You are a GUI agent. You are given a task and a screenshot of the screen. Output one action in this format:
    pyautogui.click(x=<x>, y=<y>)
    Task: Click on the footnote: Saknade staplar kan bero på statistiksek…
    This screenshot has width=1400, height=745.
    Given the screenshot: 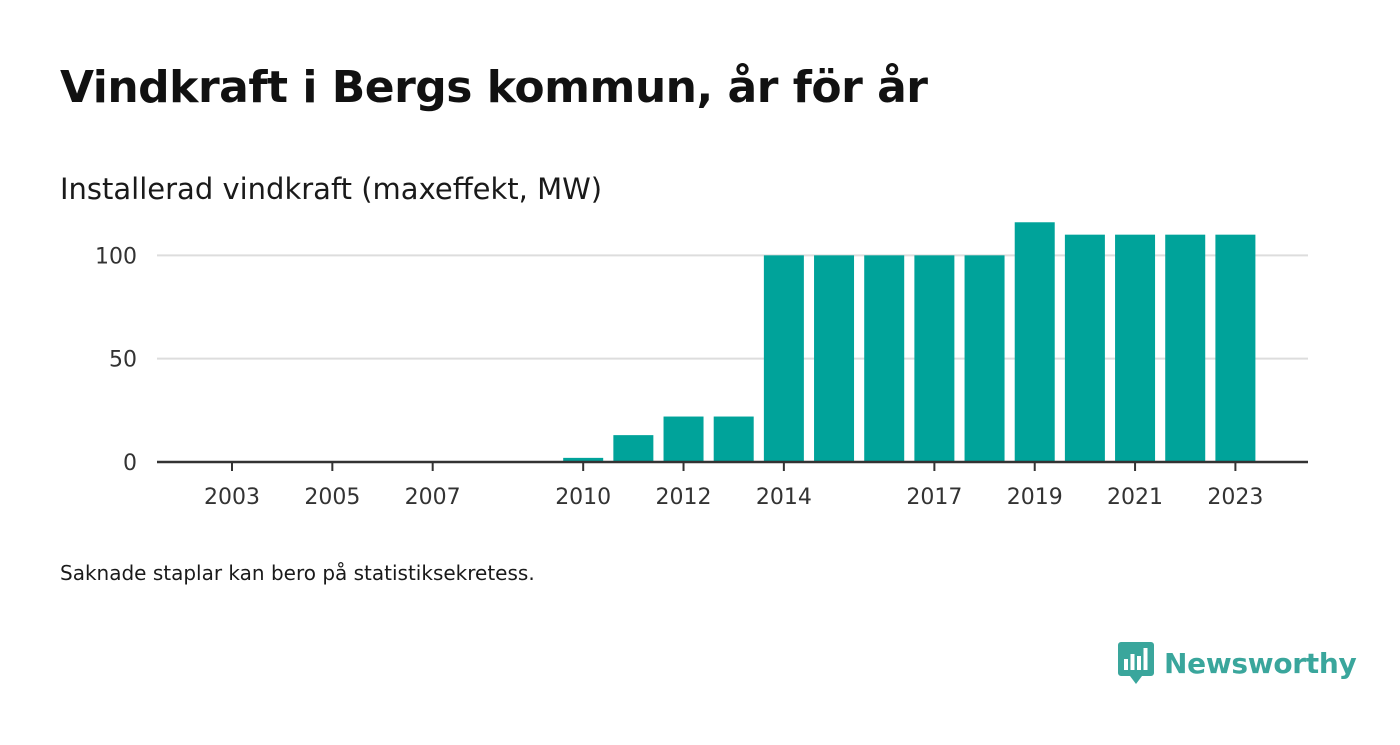 What is the action you would take?
    pyautogui.click(x=297, y=573)
    